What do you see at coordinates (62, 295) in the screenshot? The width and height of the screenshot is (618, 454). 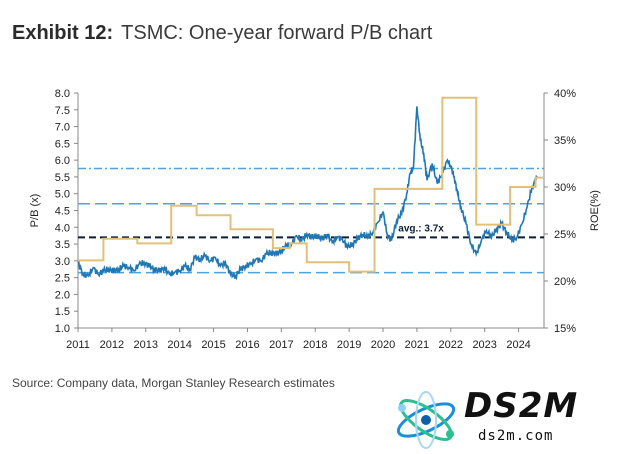 I see `y-tick-label: 2.0` at bounding box center [62, 295].